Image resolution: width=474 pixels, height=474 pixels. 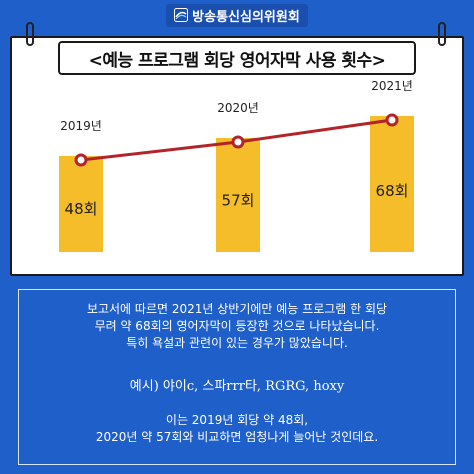 I want to click on category-label: 2020년, so click(x=238, y=108).